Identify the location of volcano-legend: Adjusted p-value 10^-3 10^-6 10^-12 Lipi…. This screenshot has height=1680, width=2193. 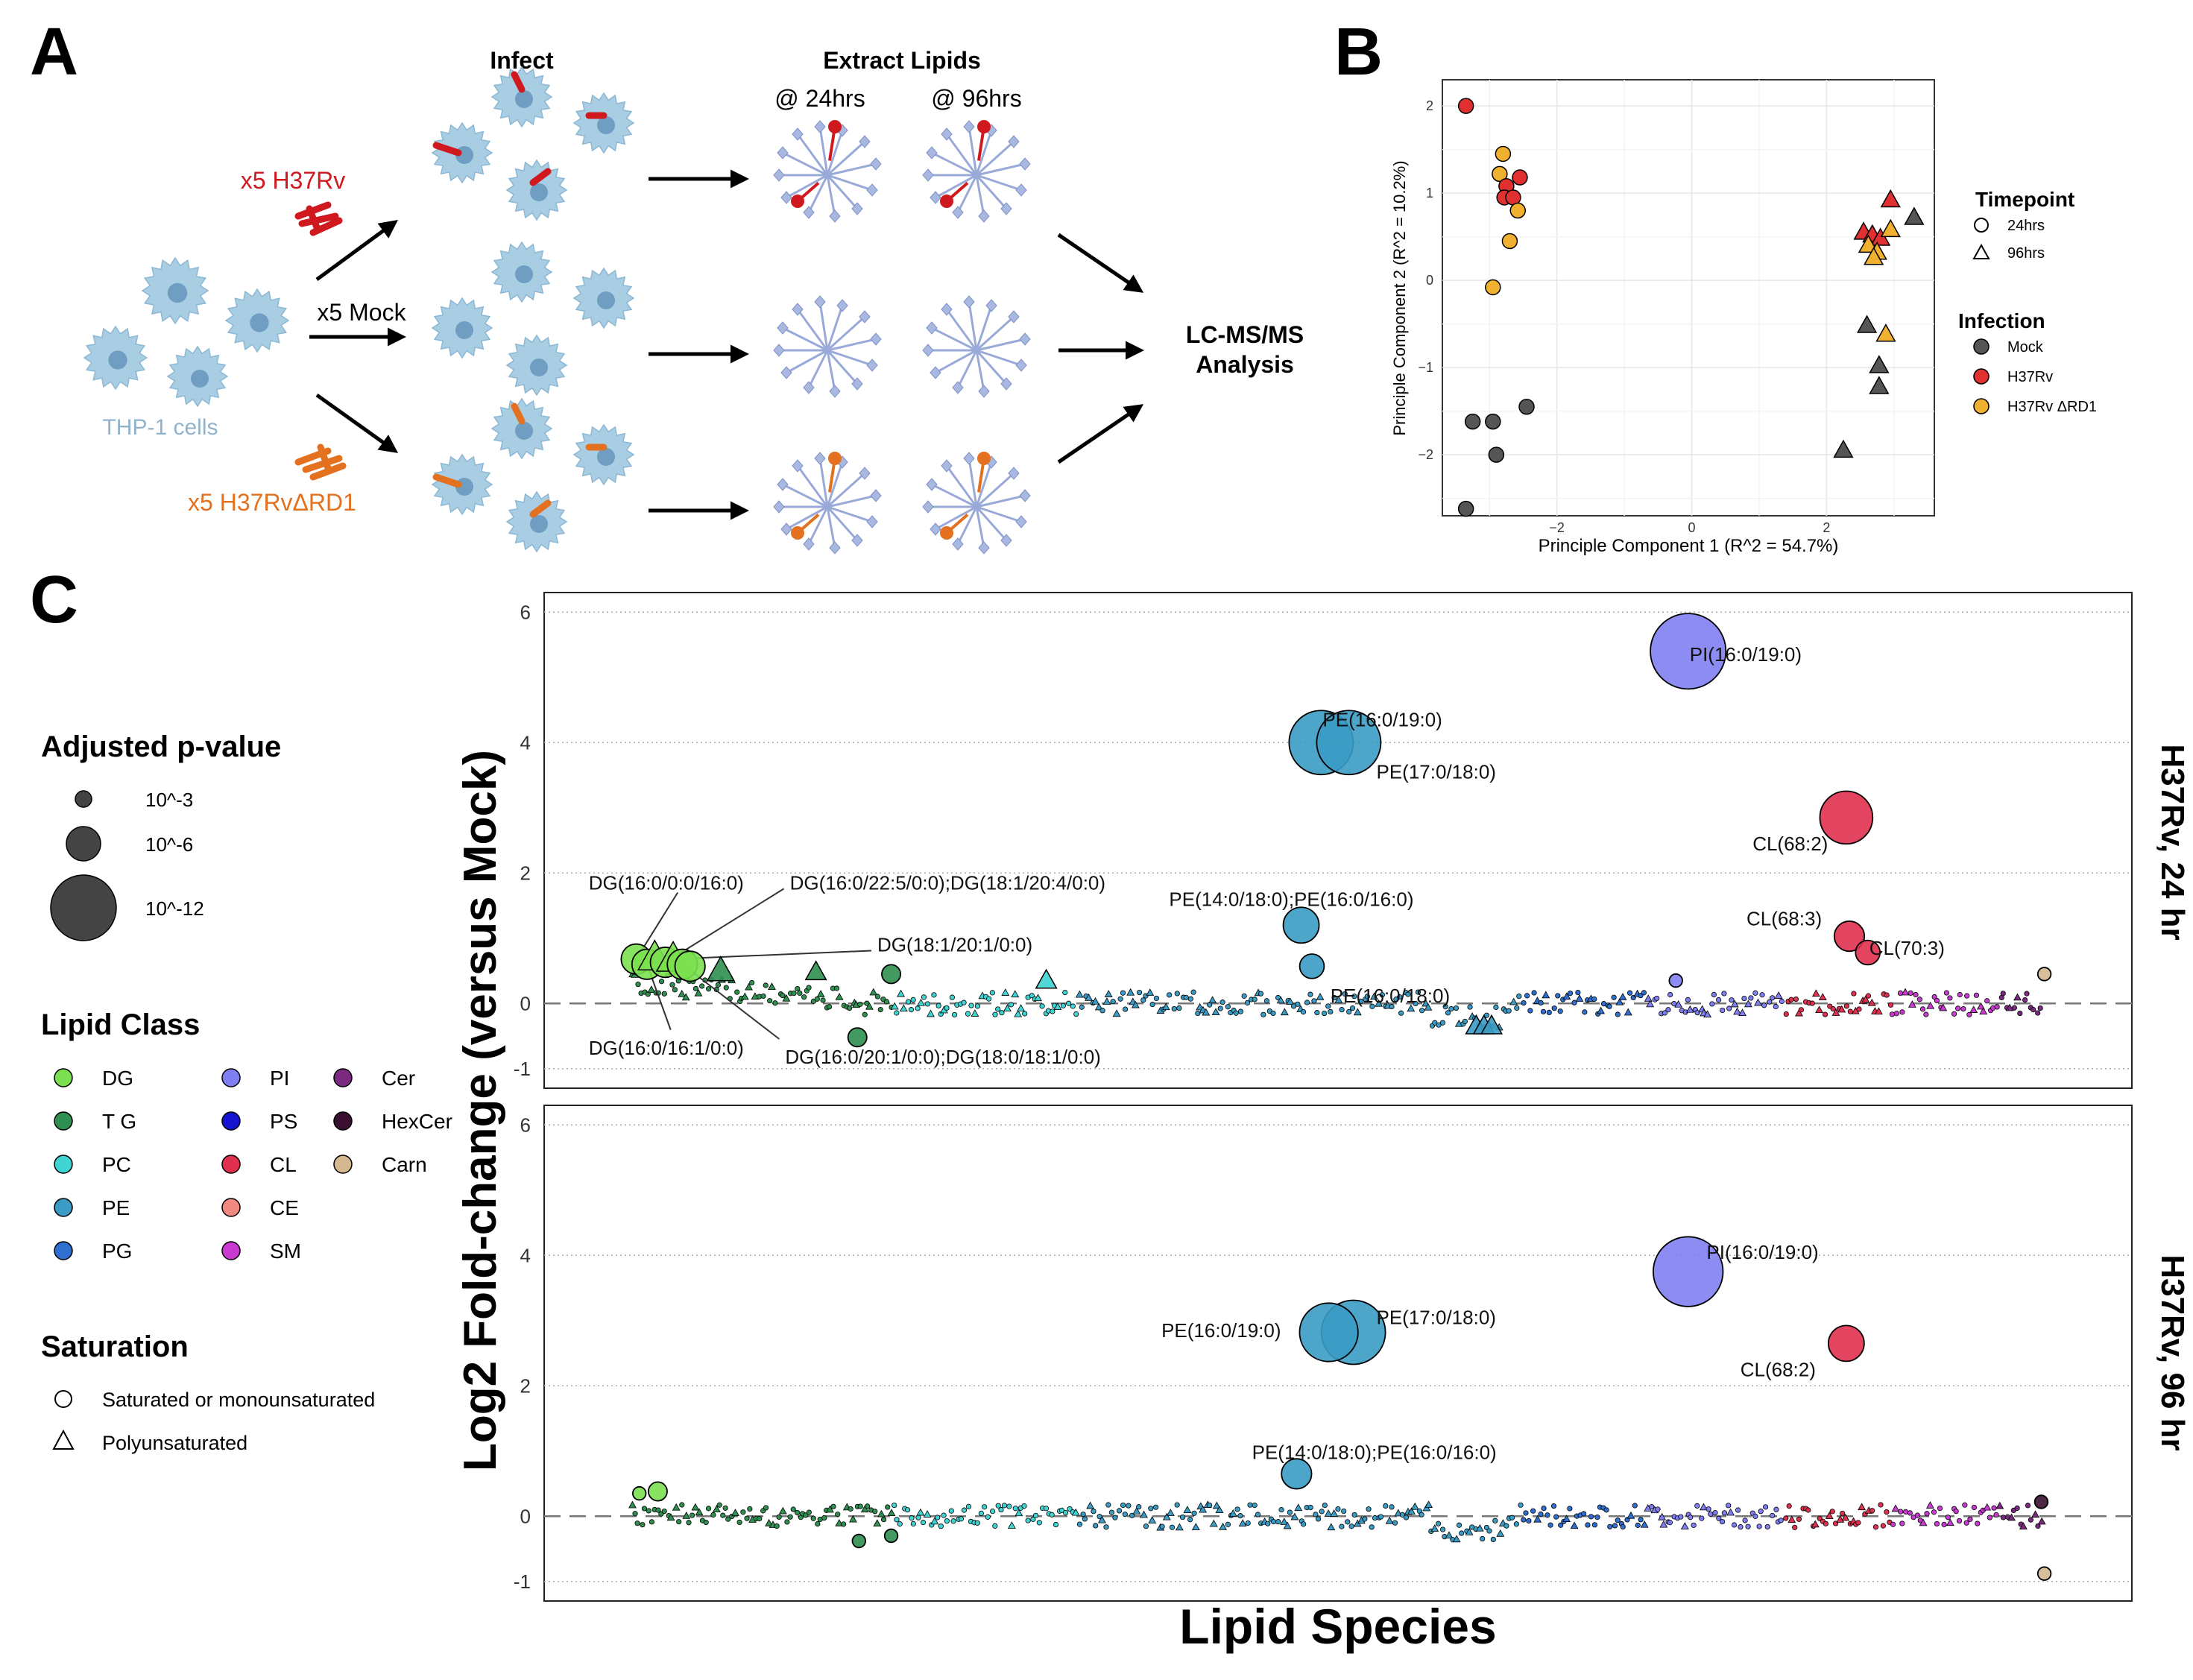
(247, 1092).